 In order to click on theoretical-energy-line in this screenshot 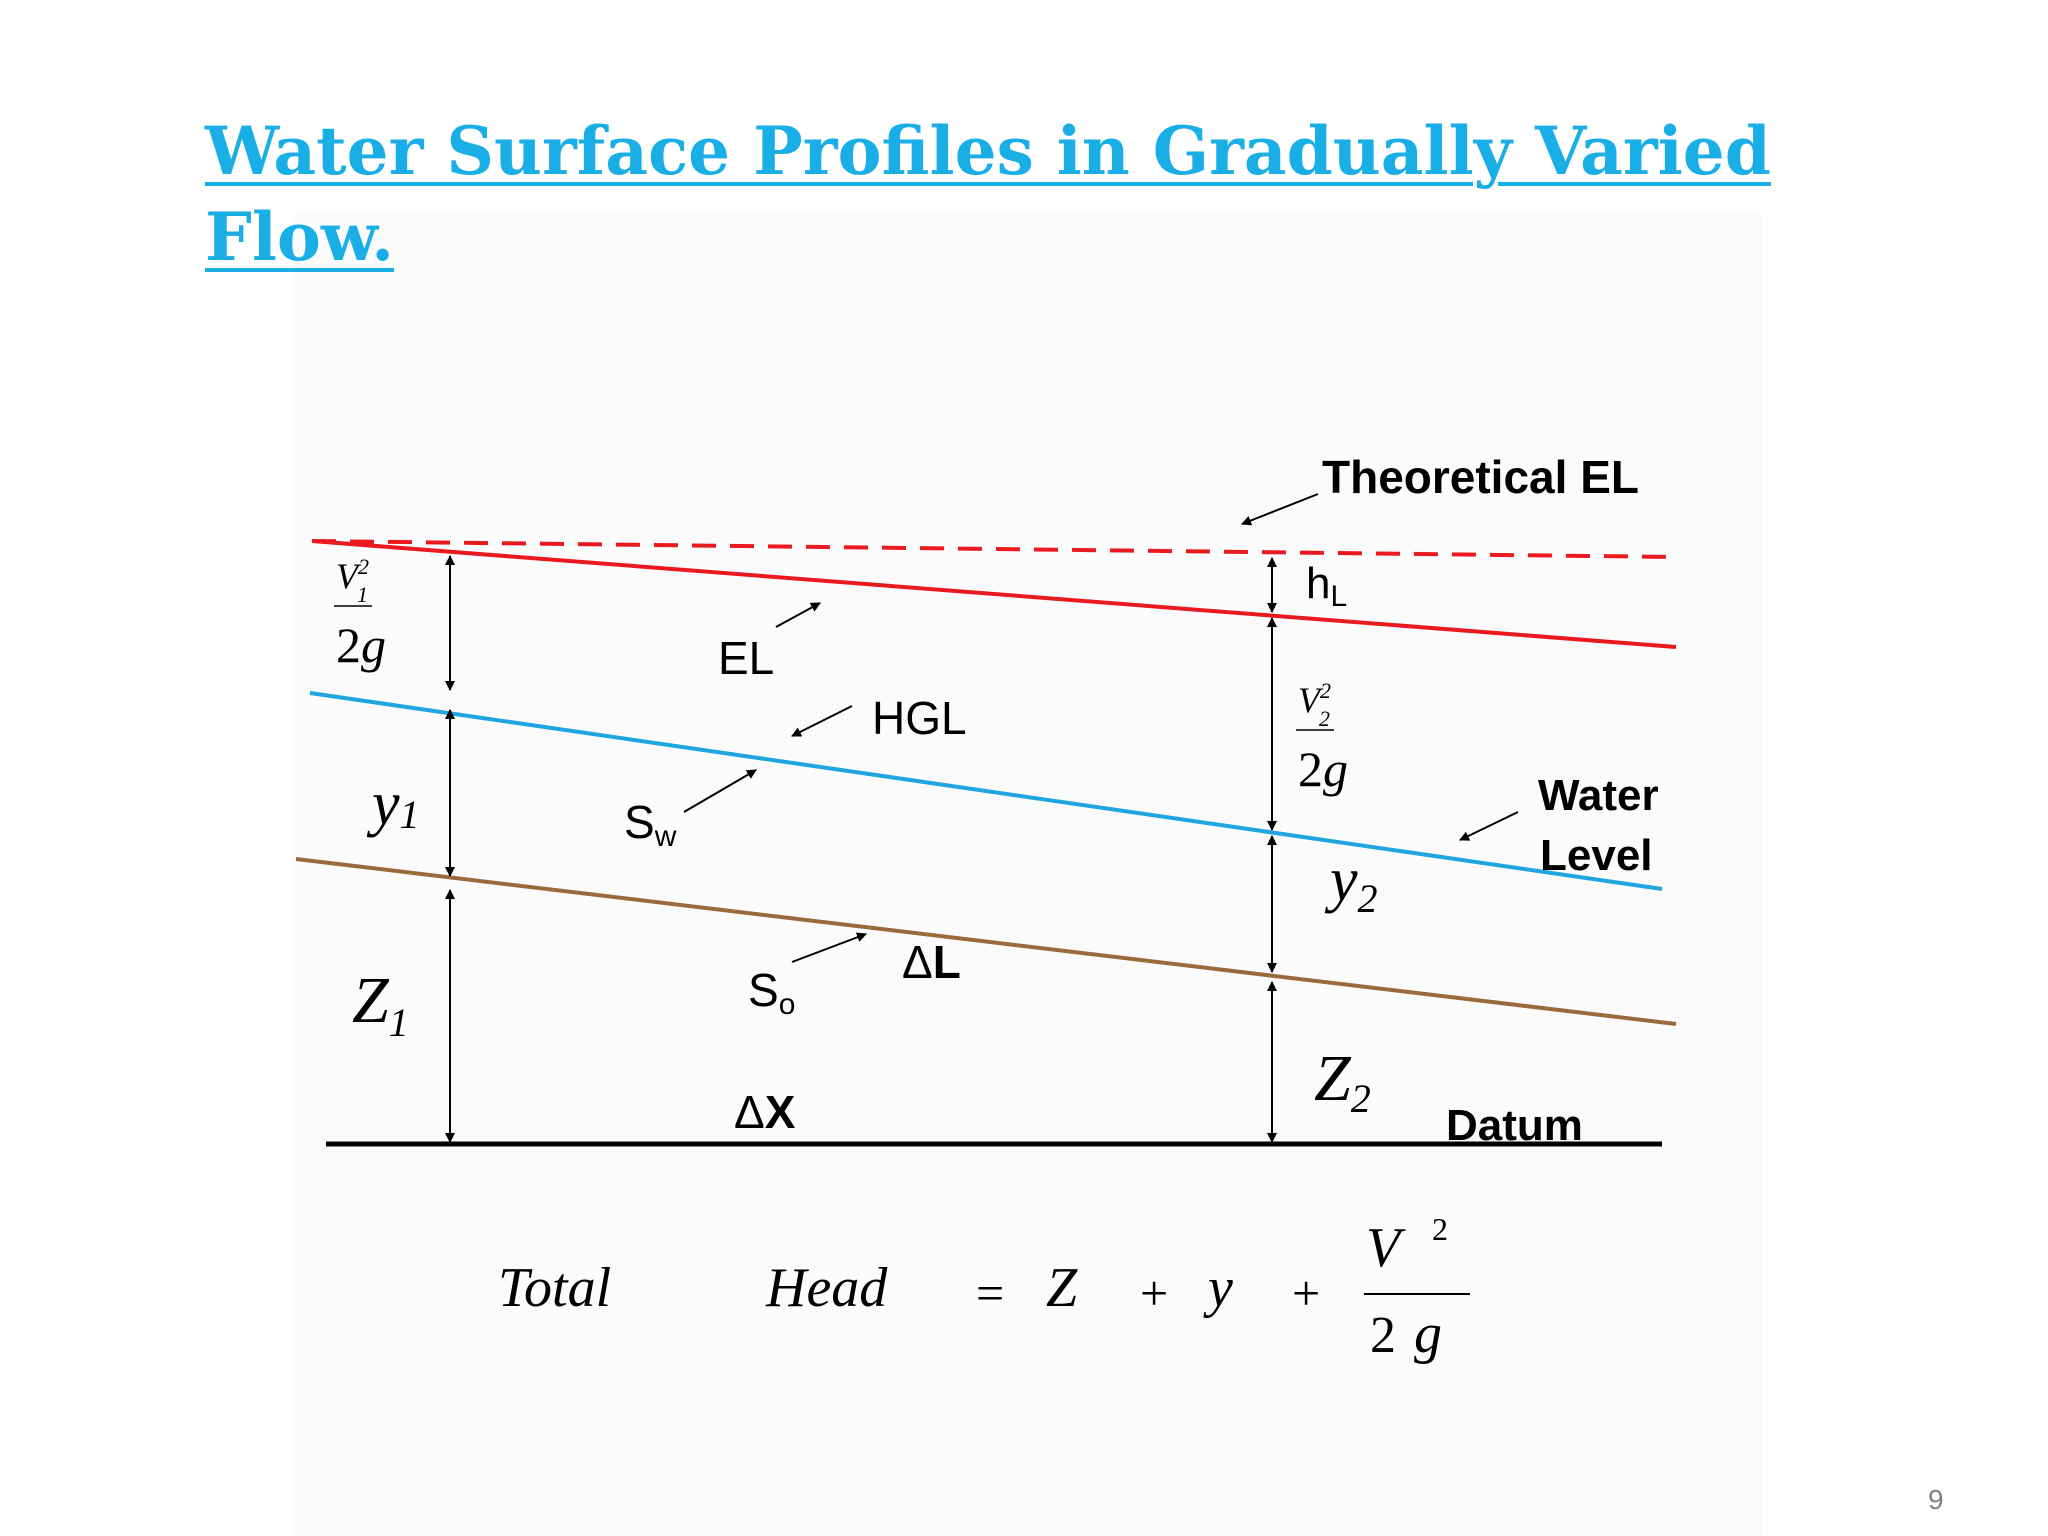, I will do `click(994, 549)`.